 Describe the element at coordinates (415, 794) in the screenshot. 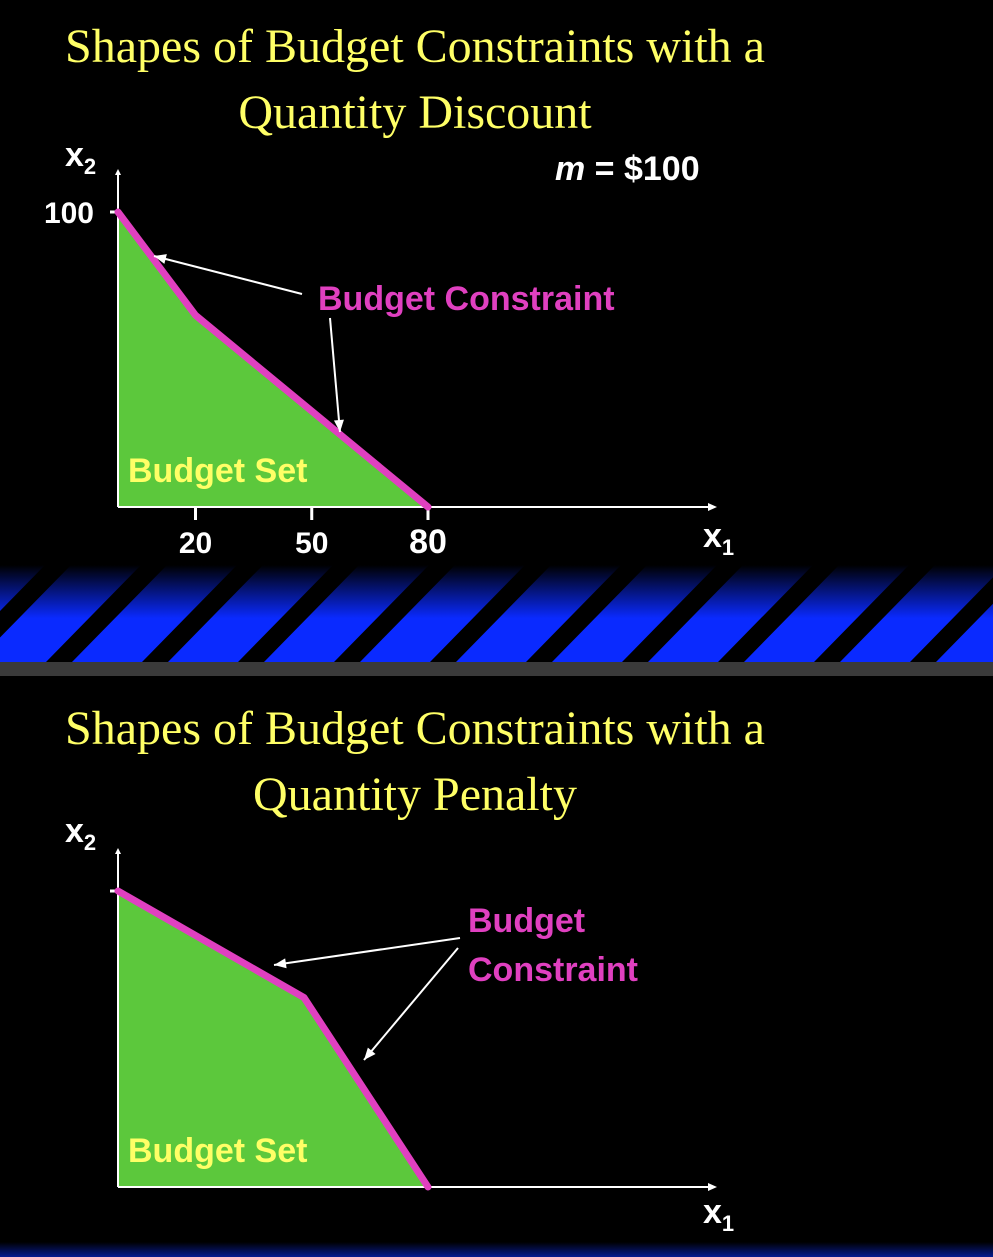

I see `slide-title-line2: Quantity Penalty` at that location.